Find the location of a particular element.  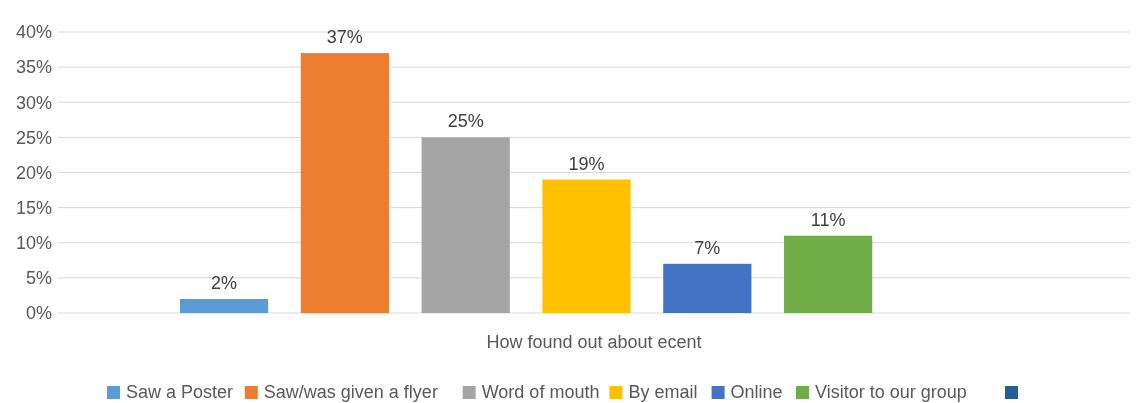

data-label: 11% is located at coordinates (828, 219).